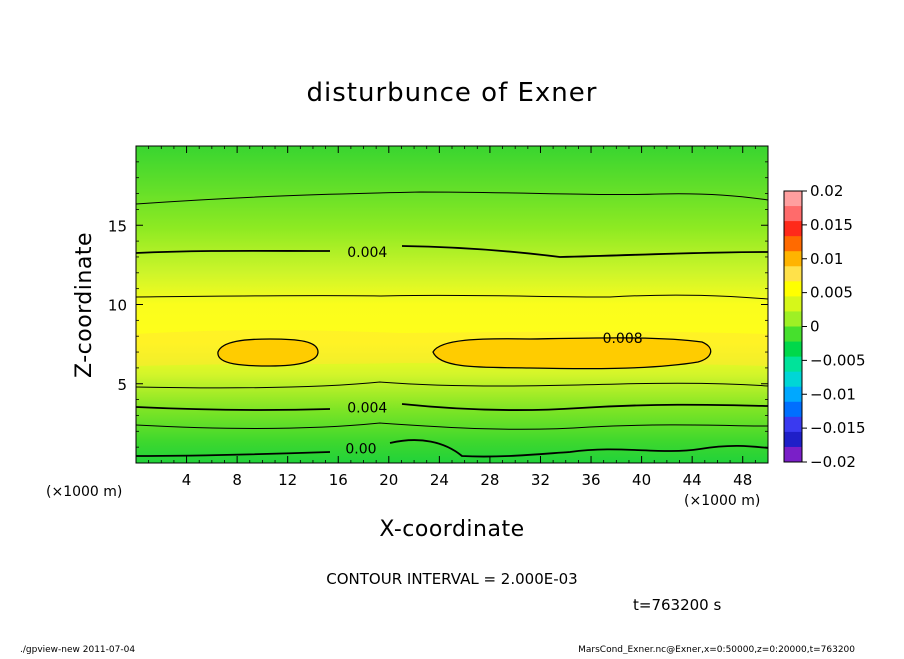 This screenshot has height=659, width=904. I want to click on contour-interval-text: CONTOUR INTERVAL = 2.000E-03, so click(451, 579).